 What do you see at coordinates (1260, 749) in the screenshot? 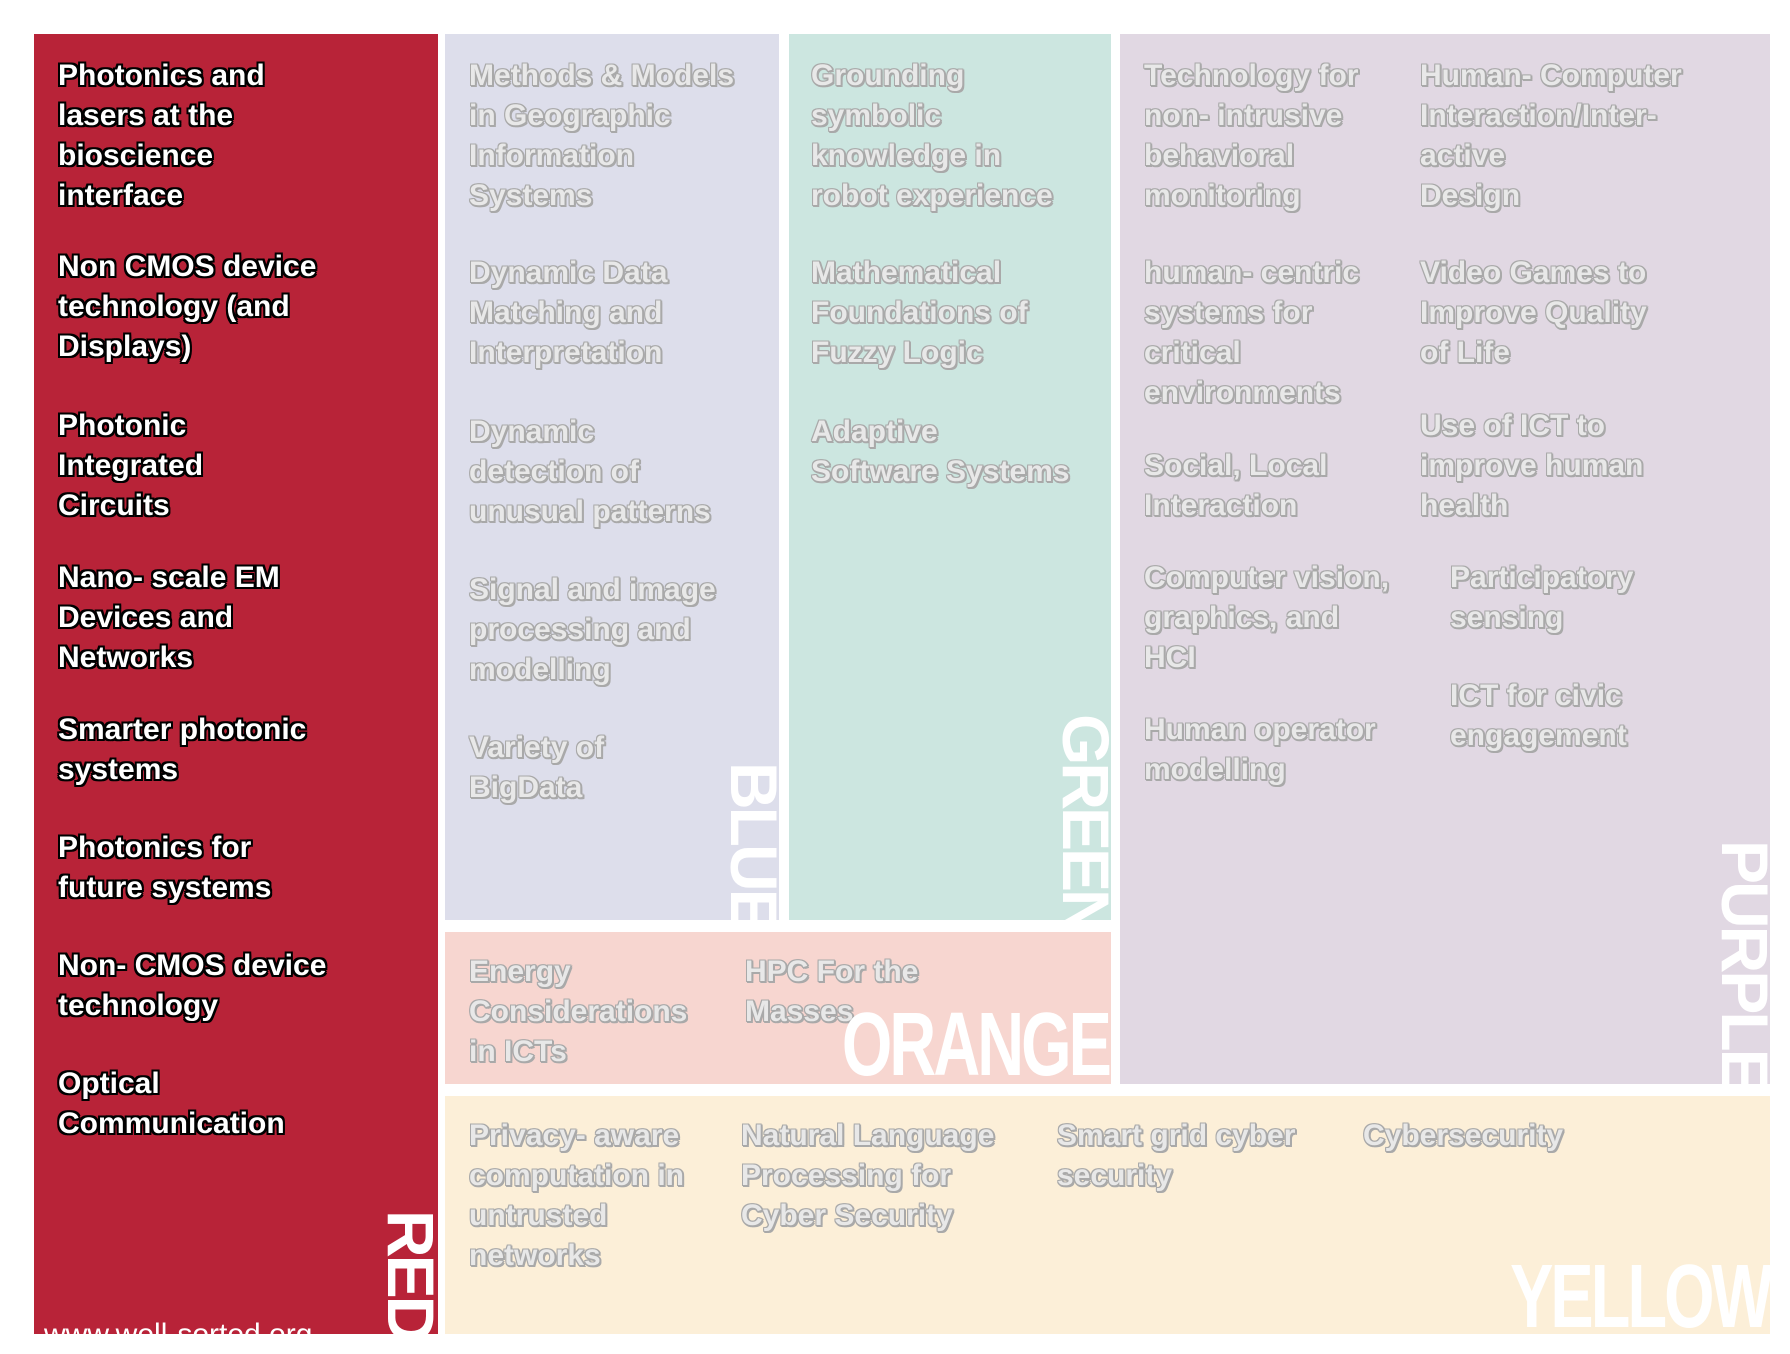
I see `purple-item: Human operator modelling` at bounding box center [1260, 749].